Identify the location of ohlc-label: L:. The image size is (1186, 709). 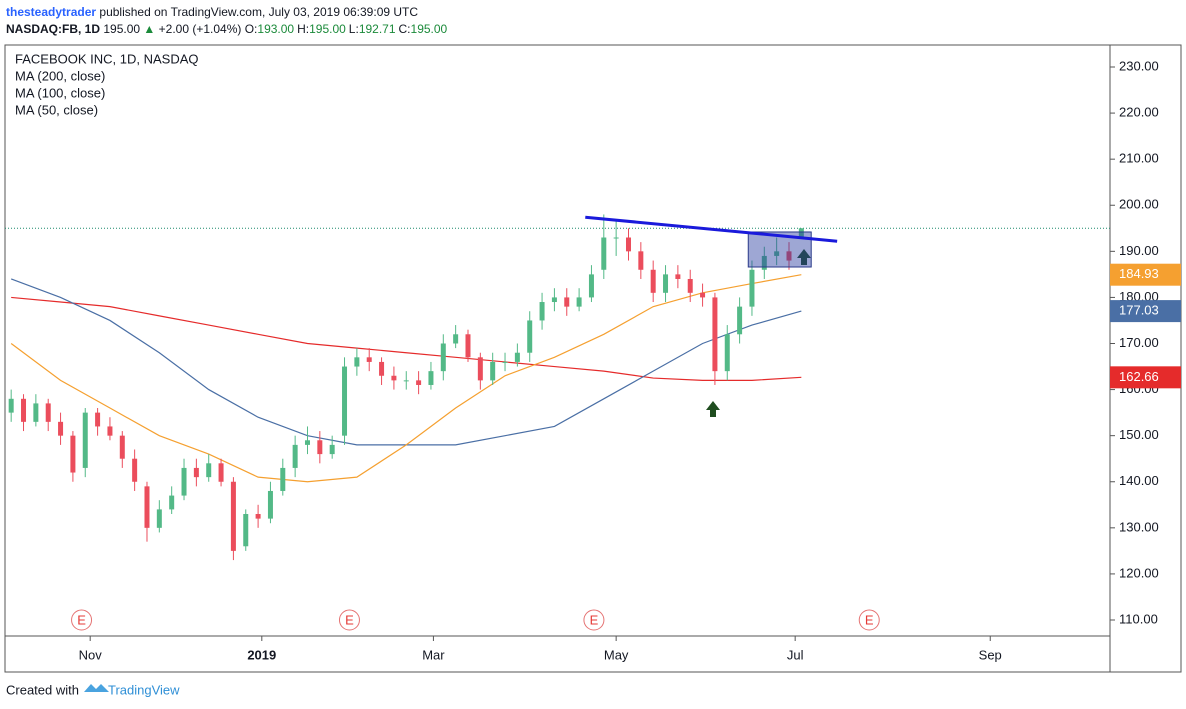
(353, 29).